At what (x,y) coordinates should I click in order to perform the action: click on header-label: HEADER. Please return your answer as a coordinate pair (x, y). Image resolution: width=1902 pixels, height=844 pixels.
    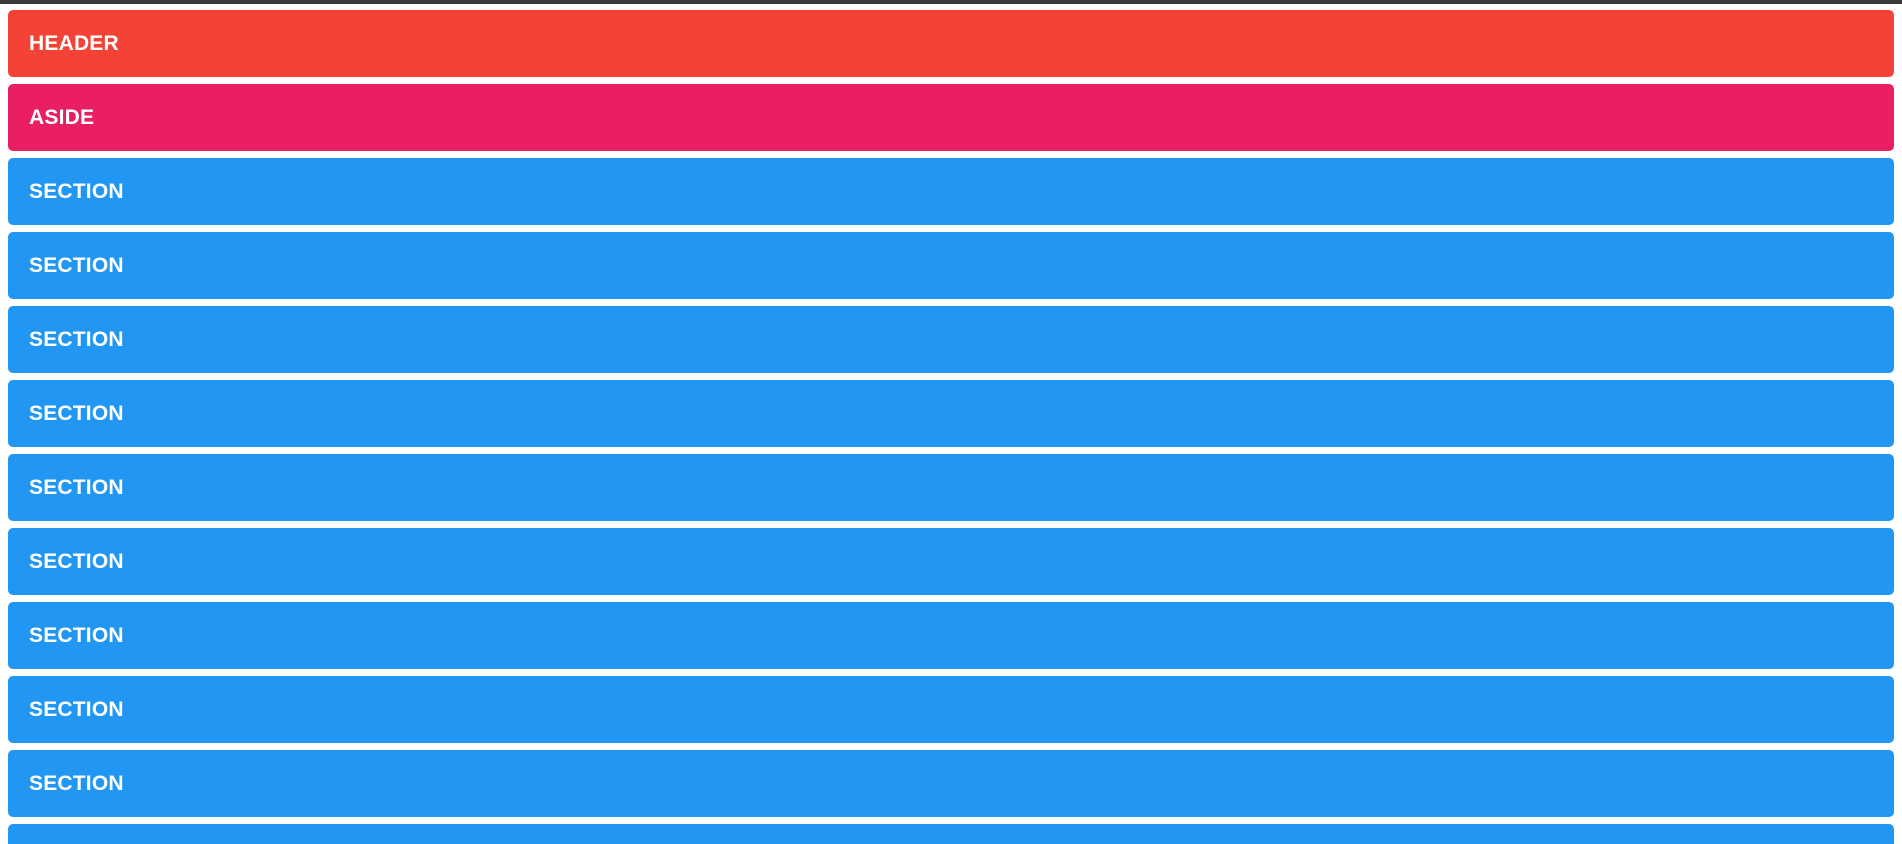
    Looking at the image, I should click on (74, 43).